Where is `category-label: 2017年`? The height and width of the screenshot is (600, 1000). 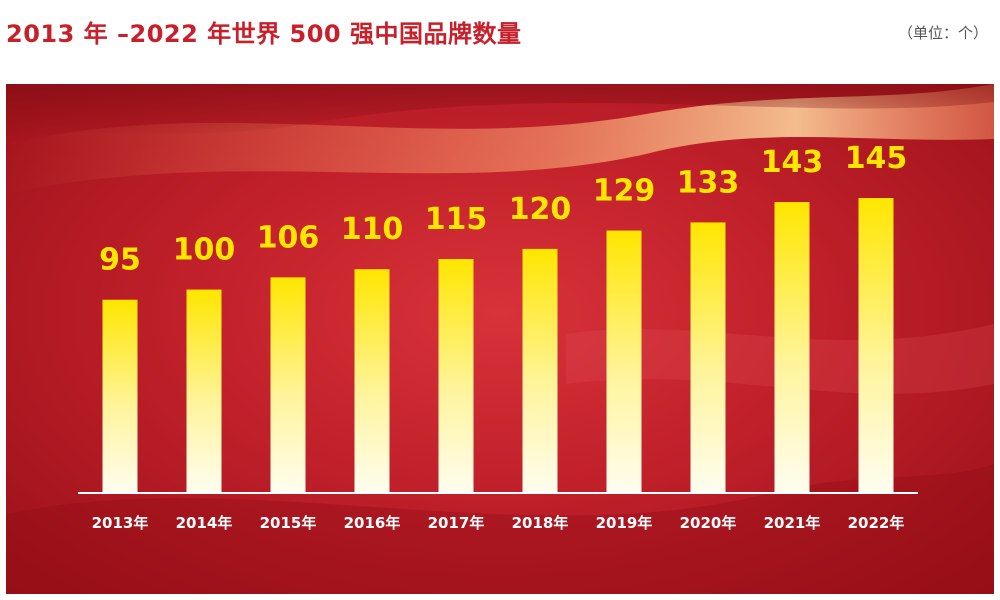 category-label: 2017年 is located at coordinates (456, 523).